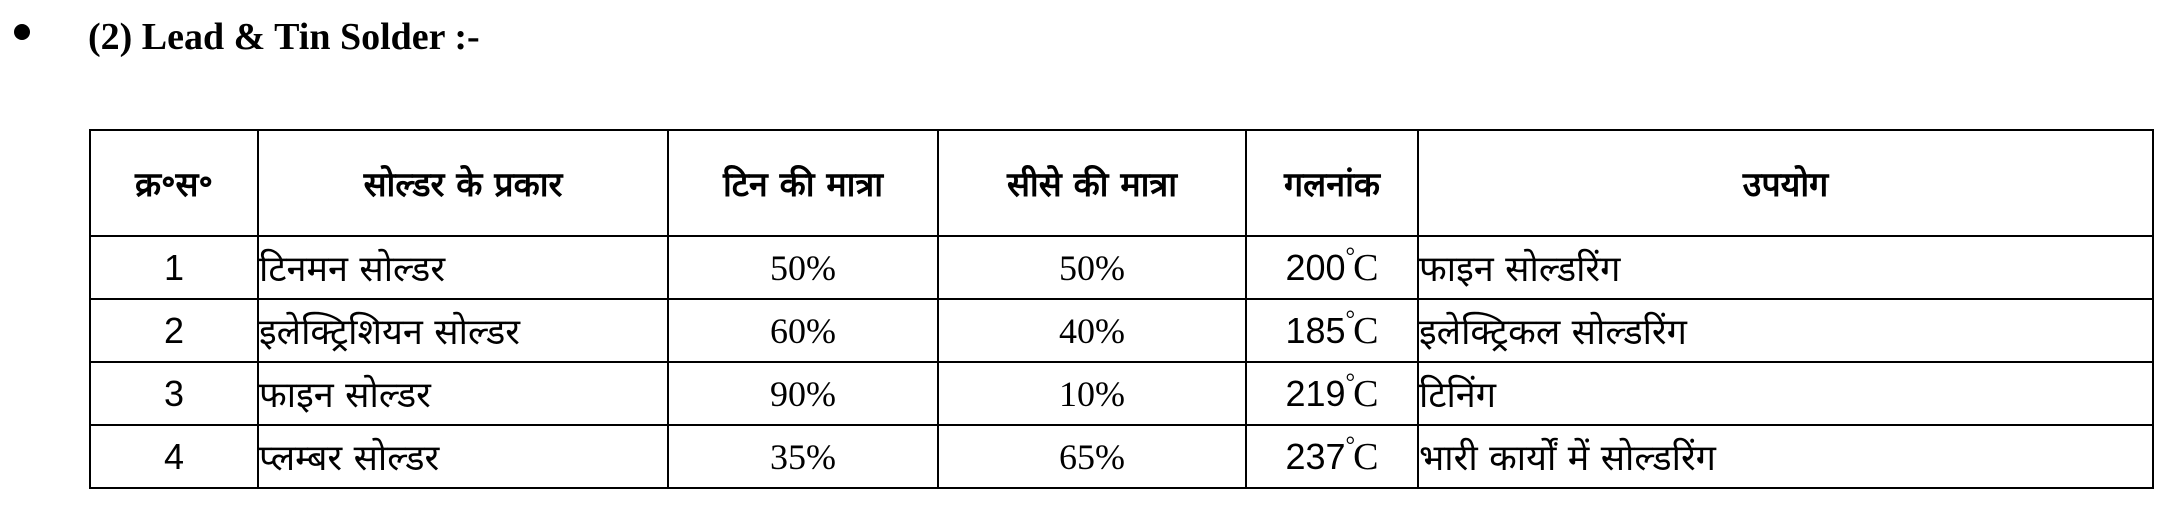 This screenshot has height=511, width=2168. What do you see at coordinates (463, 183) in the screenshot?
I see `header-solder-type: सोल्डर के प्रकार` at bounding box center [463, 183].